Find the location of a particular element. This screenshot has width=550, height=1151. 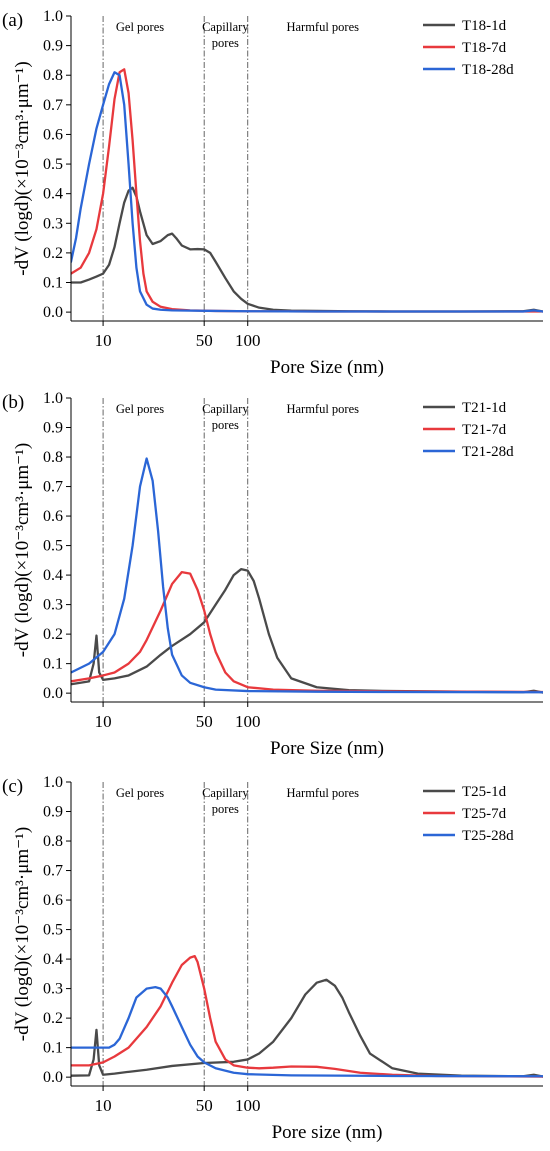

legend-label: T18-28d is located at coordinates (488, 70).